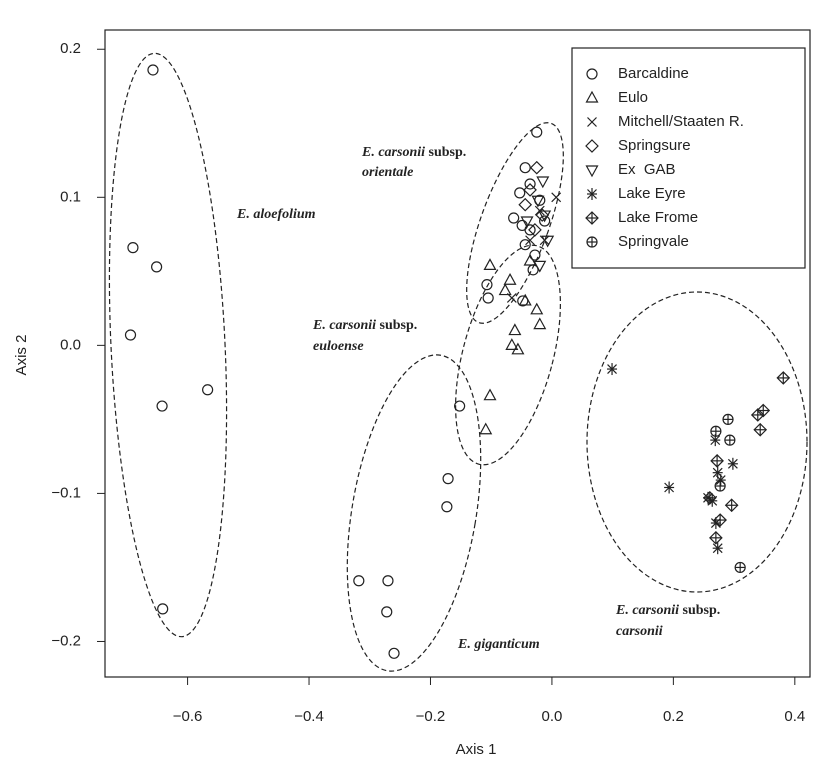 This screenshot has height=778, width=820. What do you see at coordinates (794, 716) in the screenshot?
I see `x-tick-label: 0.4` at bounding box center [794, 716].